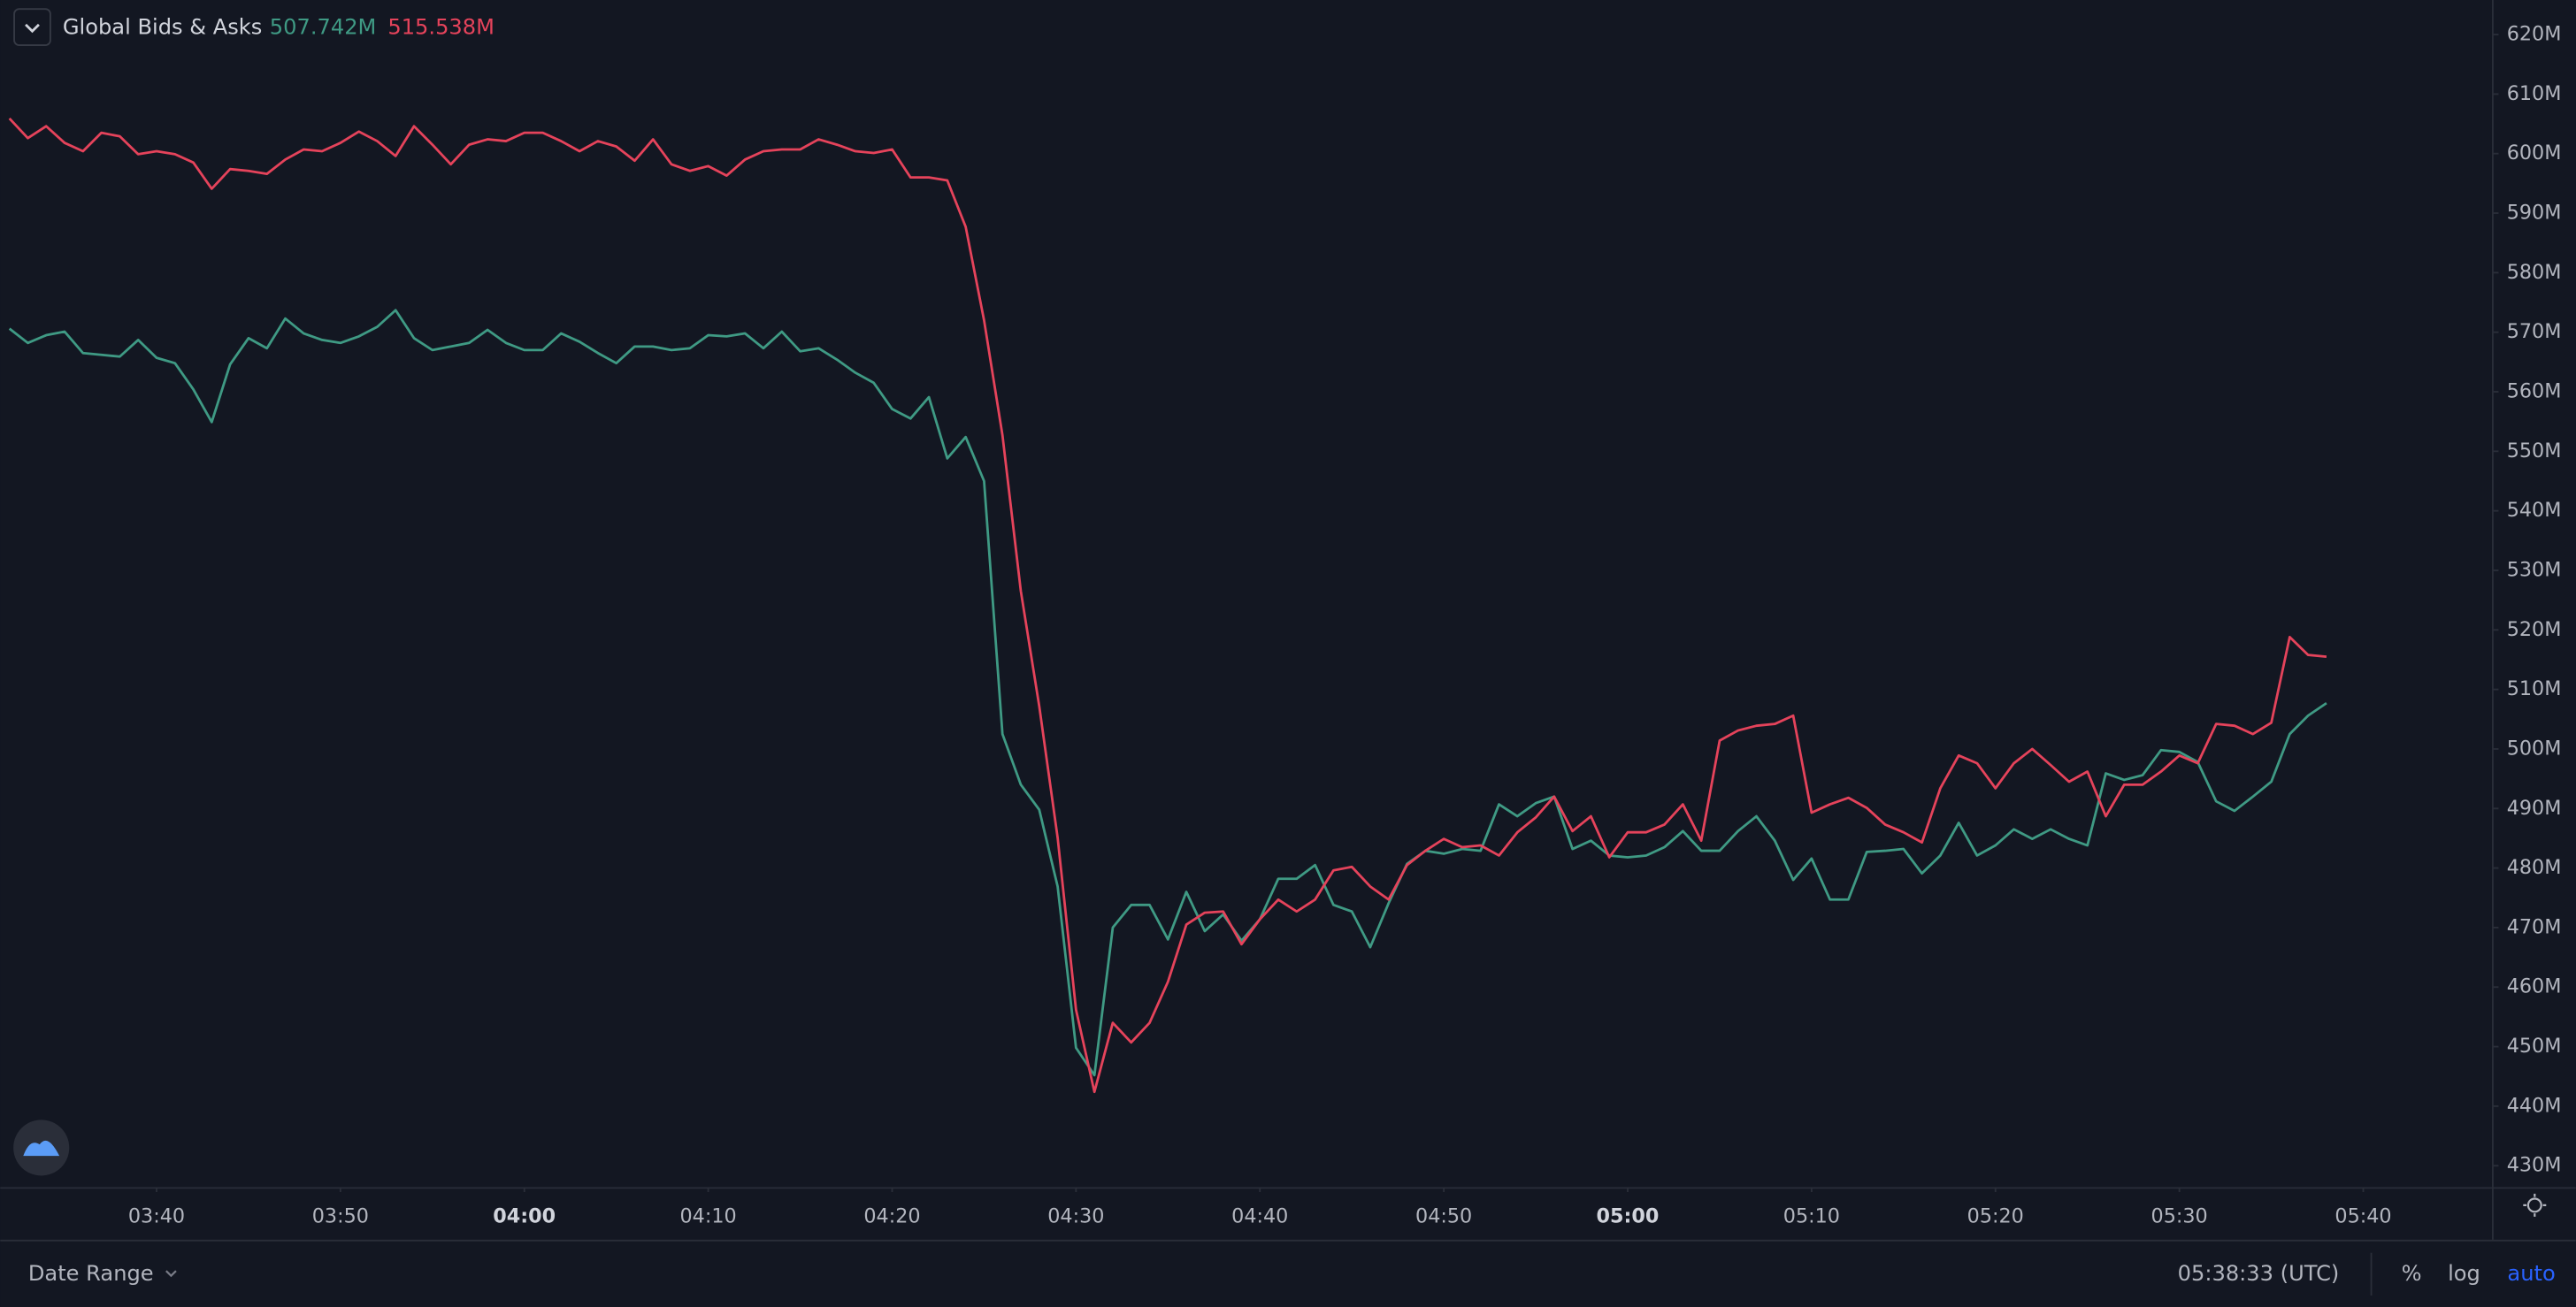  I want to click on y-tick-label: 580M, so click(2534, 272).